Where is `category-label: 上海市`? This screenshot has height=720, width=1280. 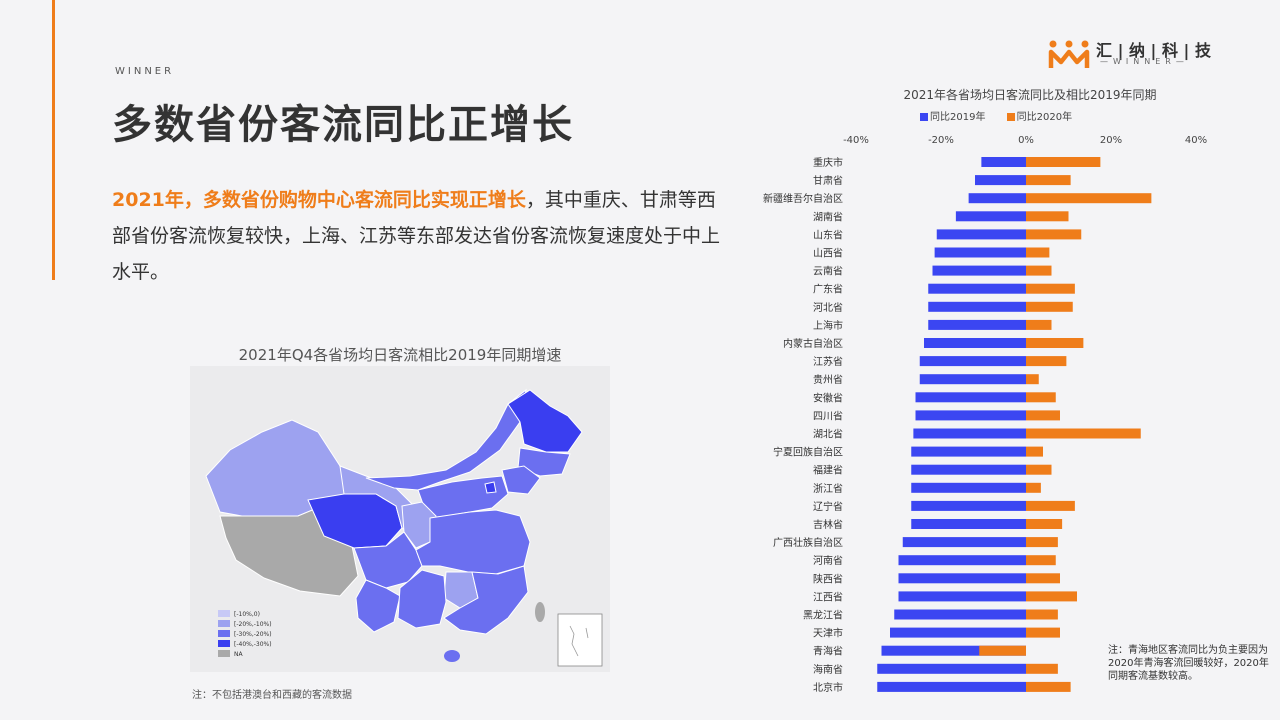
category-label: 上海市 is located at coordinates (828, 325).